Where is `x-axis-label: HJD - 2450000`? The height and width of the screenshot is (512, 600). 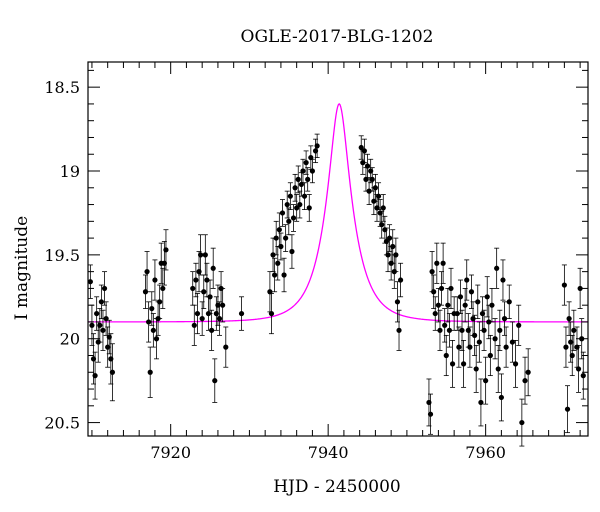
x-axis-label: HJD - 2450000 is located at coordinates (337, 487).